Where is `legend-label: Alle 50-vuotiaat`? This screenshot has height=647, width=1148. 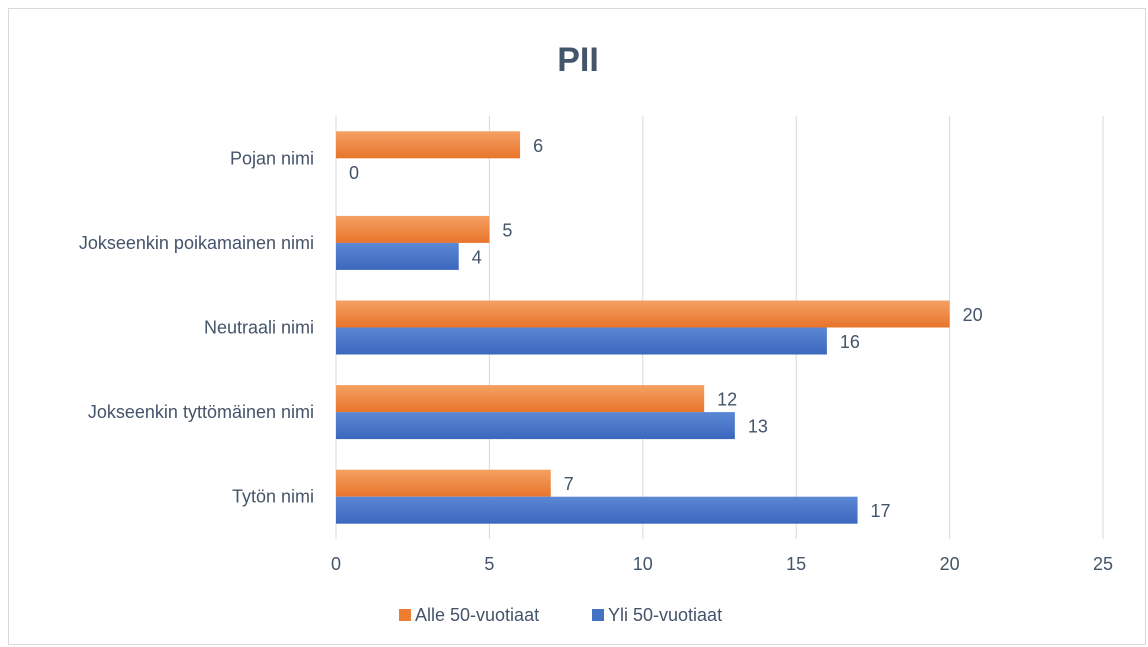
legend-label: Alle 50-vuotiaat is located at coordinates (477, 615).